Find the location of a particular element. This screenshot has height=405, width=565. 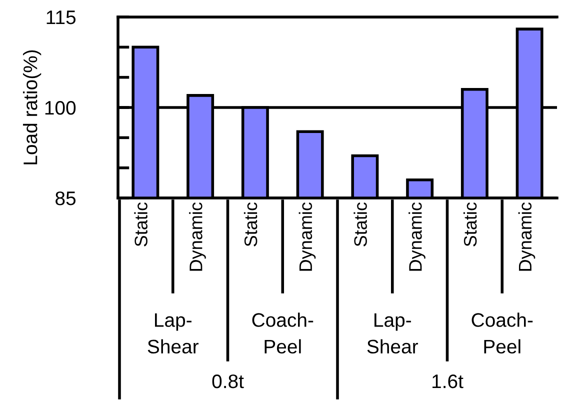

y-tick-label: 115 is located at coordinates (61, 17).